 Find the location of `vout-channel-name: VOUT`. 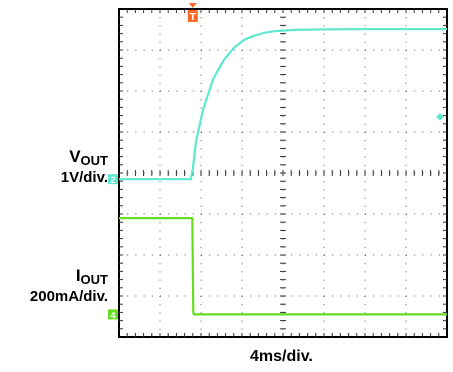

vout-channel-name: VOUT is located at coordinates (88, 157).